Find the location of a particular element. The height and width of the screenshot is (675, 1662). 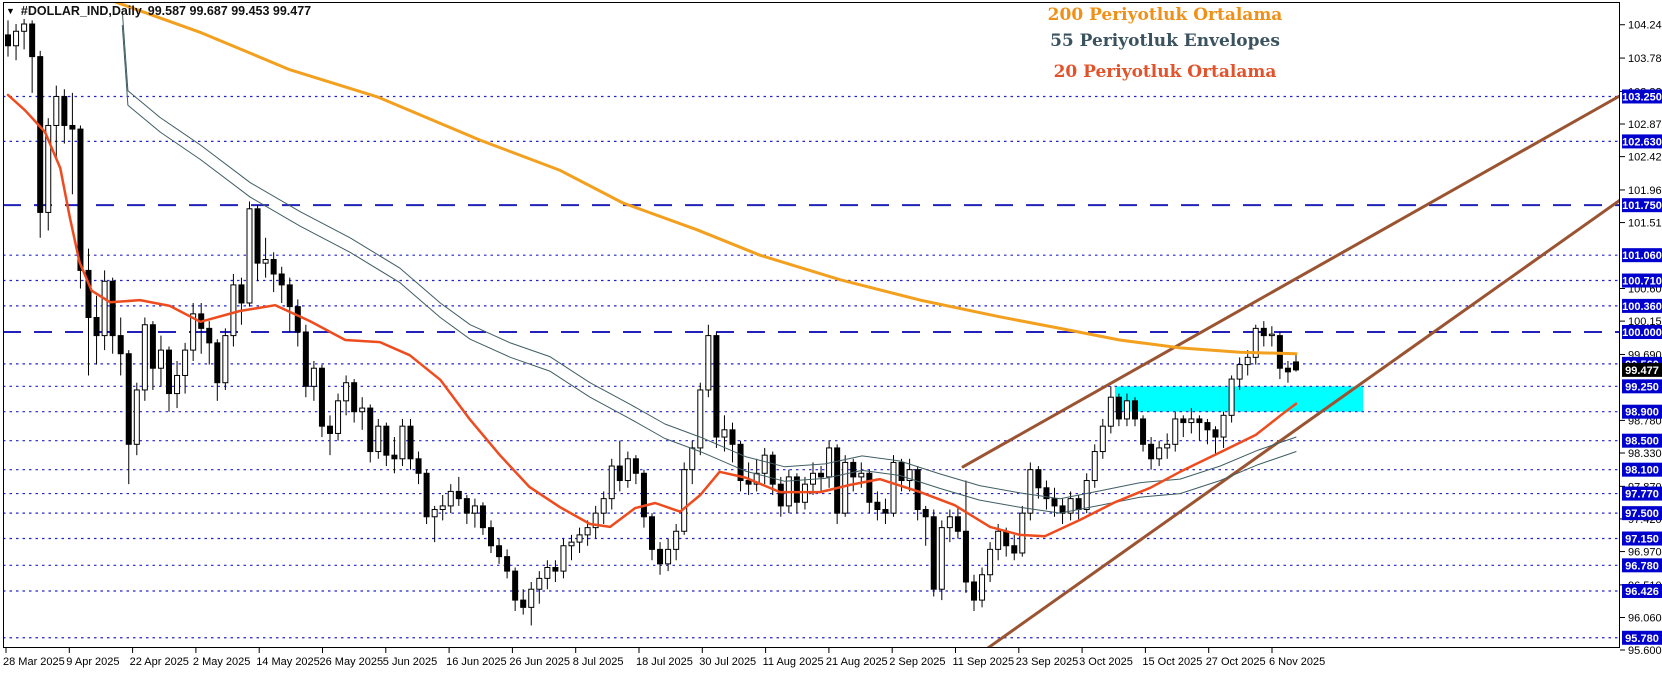

quote-ohlc-label: 99.587 99.687 99.453 99.477 is located at coordinates (229, 11).